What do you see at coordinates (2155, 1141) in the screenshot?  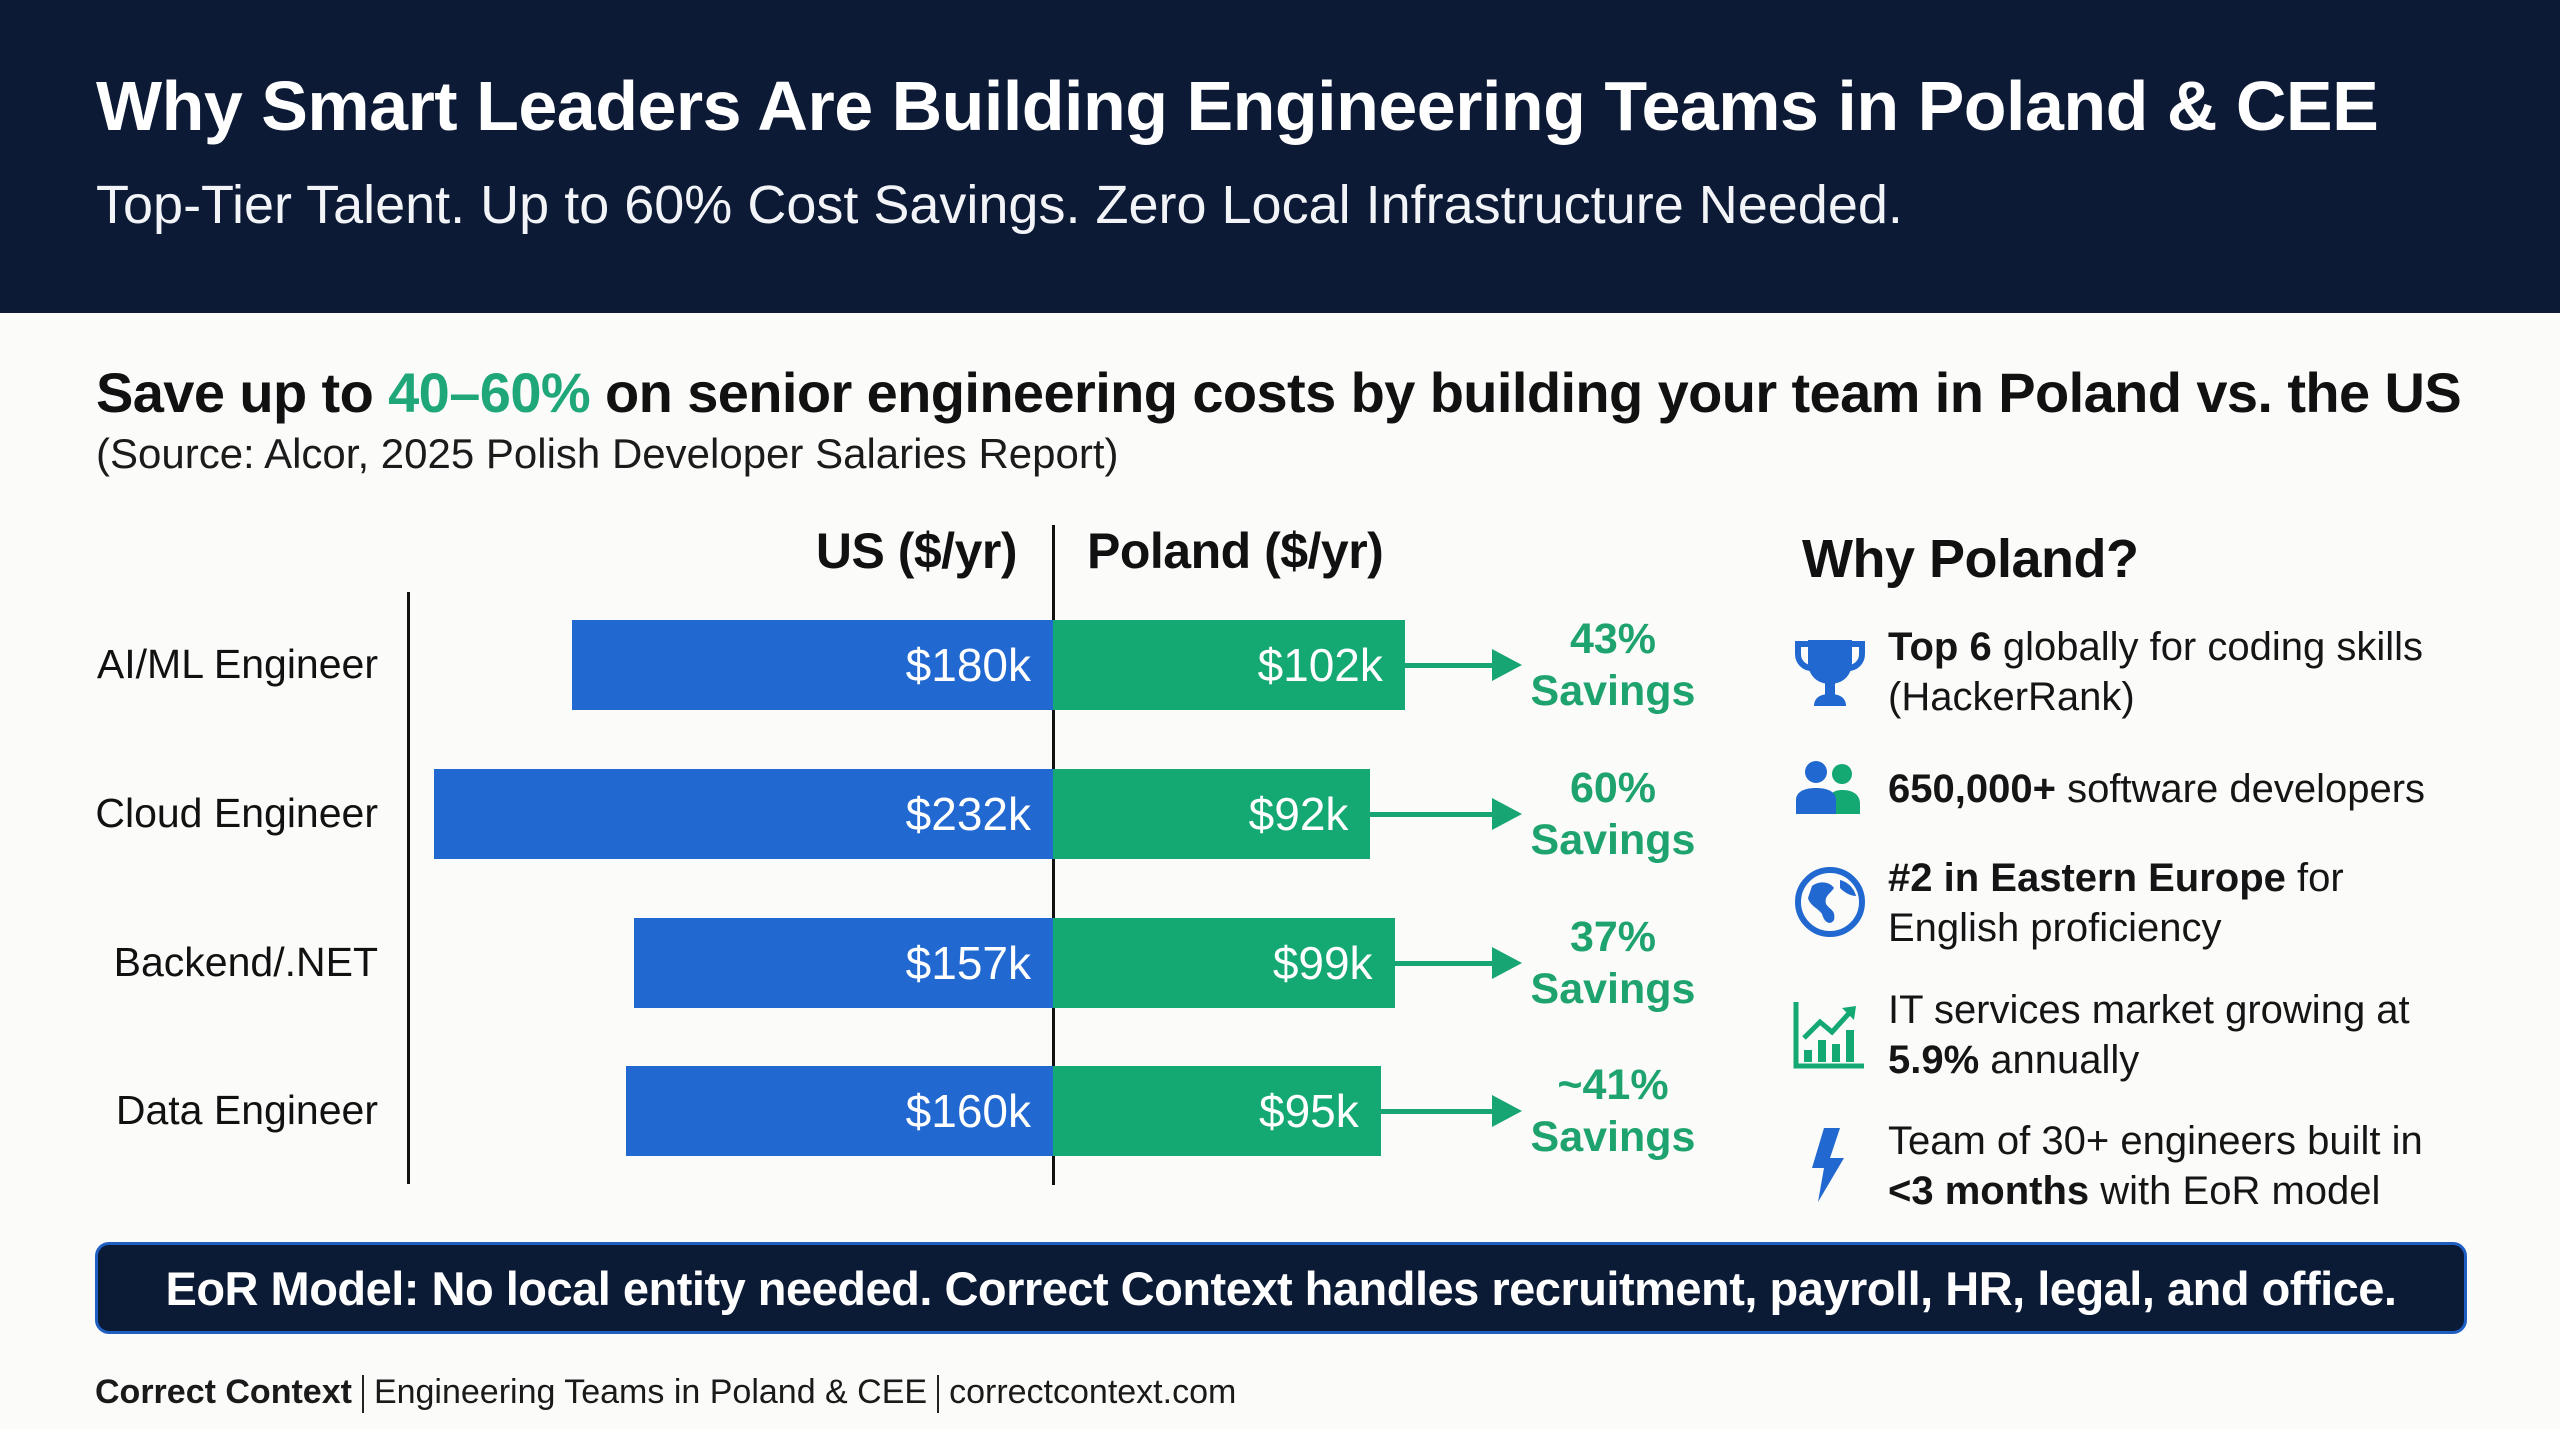 I see `why-item-text: Team of 30+ engineers built in` at bounding box center [2155, 1141].